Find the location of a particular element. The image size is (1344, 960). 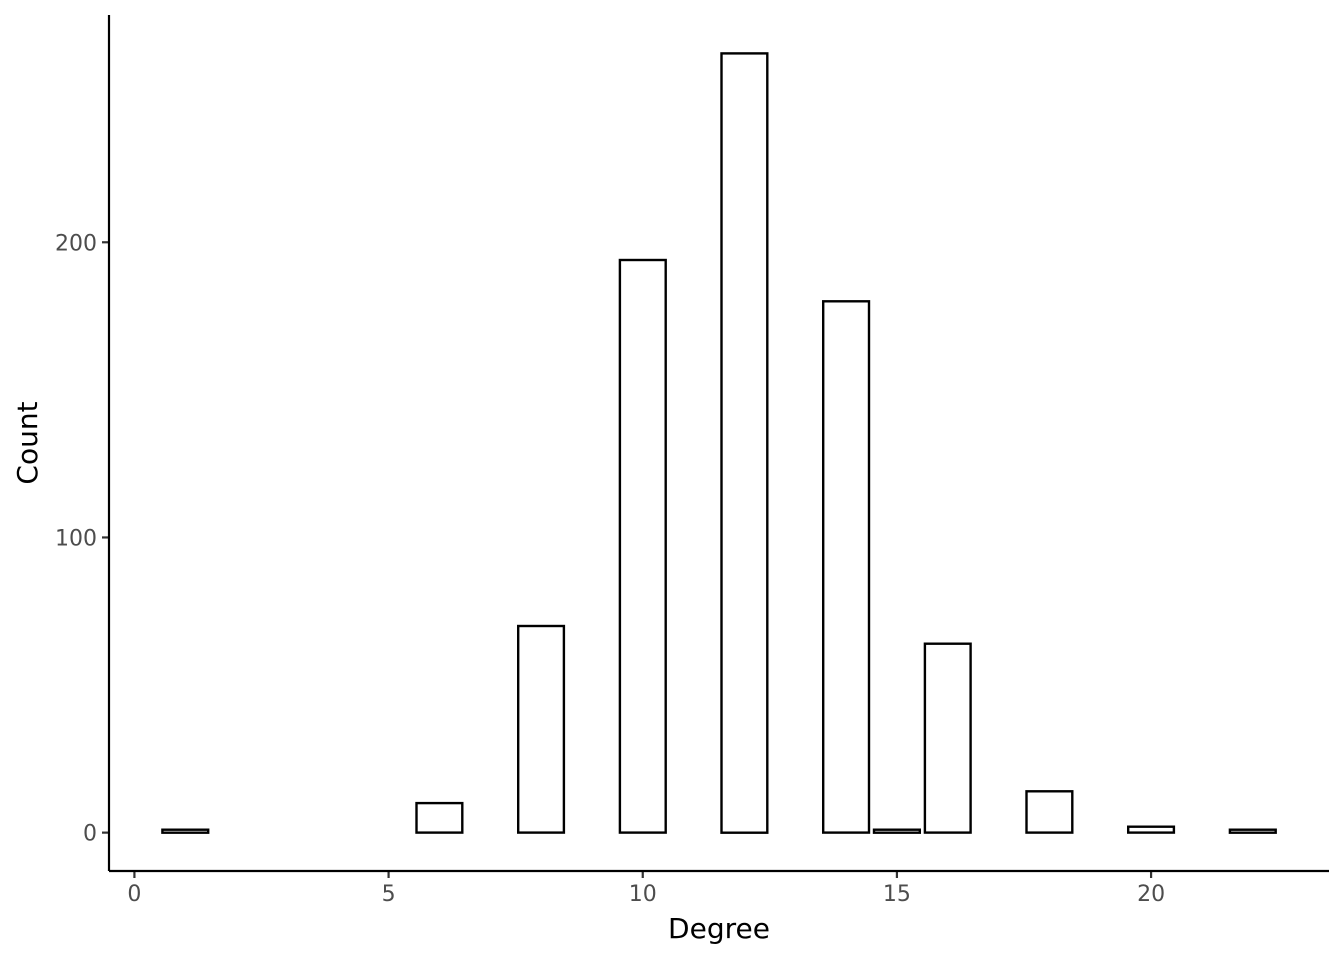

x-tick-label-0: 0 is located at coordinates (134, 894).